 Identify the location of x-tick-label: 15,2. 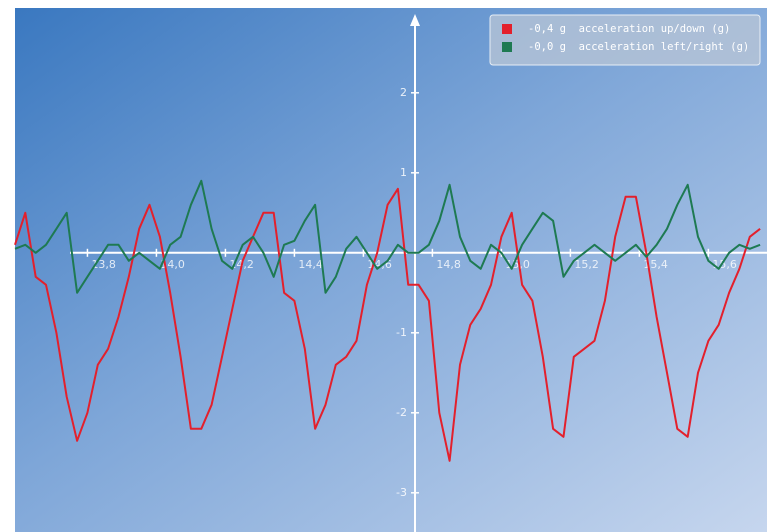
(586, 264).